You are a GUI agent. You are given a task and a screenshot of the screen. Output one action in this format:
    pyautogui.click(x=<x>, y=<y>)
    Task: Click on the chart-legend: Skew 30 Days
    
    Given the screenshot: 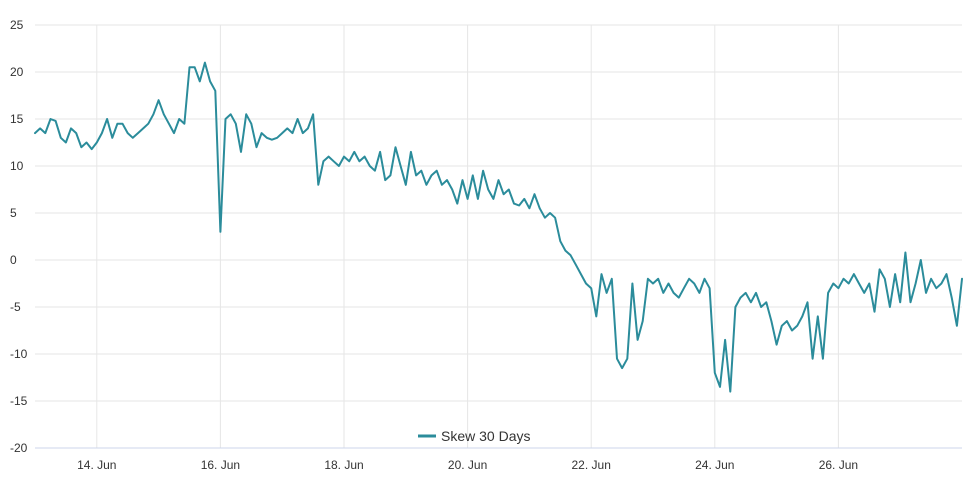 What is the action you would take?
    pyautogui.click(x=474, y=436)
    